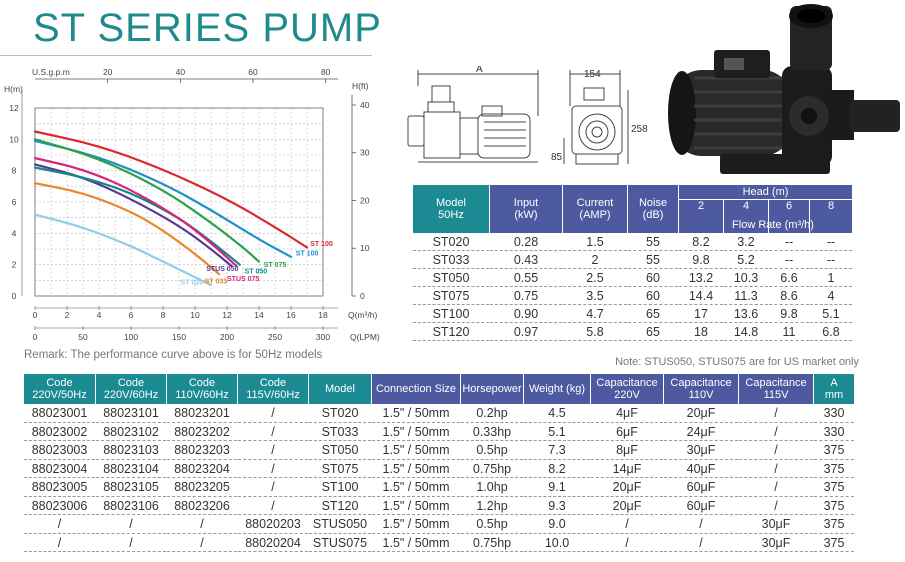 Image resolution: width=905 pixels, height=562 pixels. What do you see at coordinates (326, 72) in the screenshot?
I see `top-axis-tick-label: 80` at bounding box center [326, 72].